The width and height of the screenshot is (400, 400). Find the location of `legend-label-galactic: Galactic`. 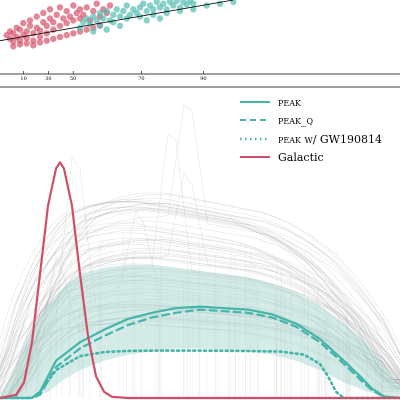

legend-label-galactic: Galactic is located at coordinates (301, 157).